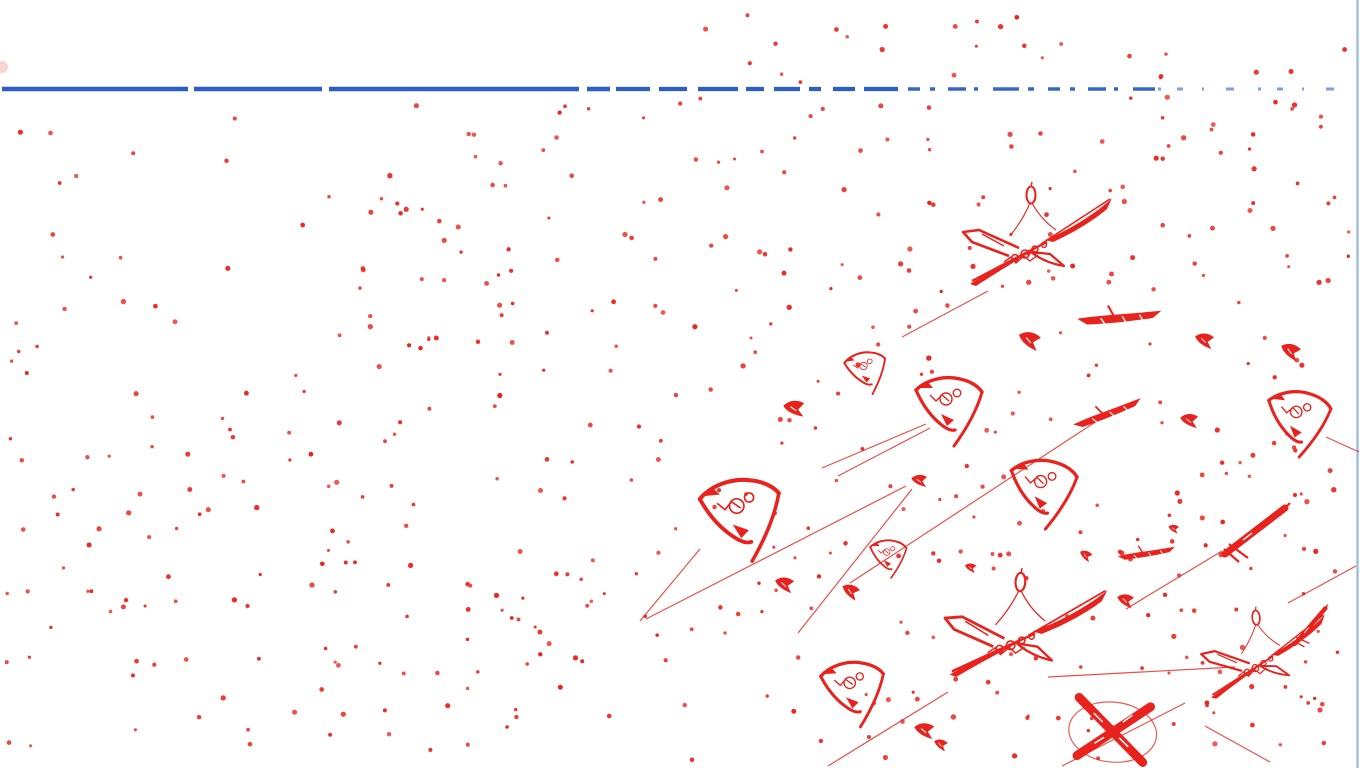 The width and height of the screenshot is (1360, 768). Describe the element at coordinates (1322, 584) in the screenshot. I see `contrail` at that location.